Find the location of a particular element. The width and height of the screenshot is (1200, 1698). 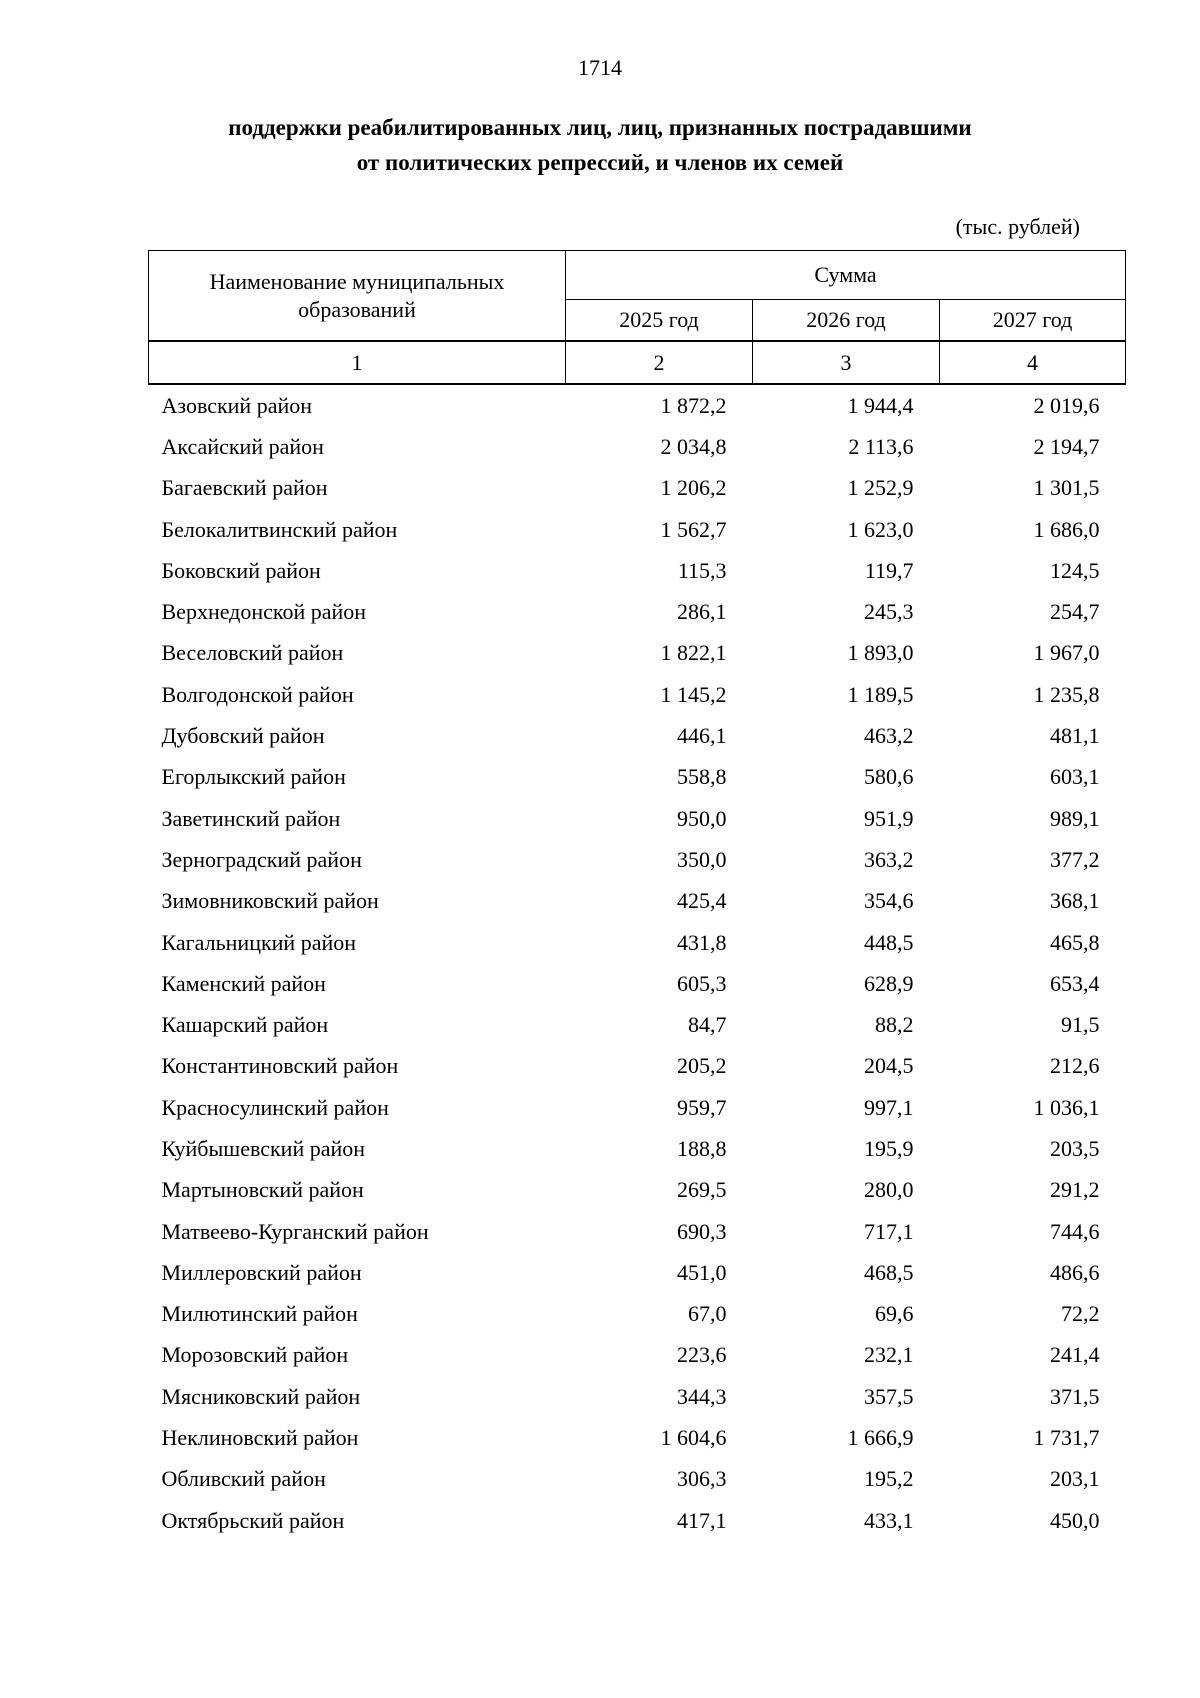

value-2027-cell: 212,6 is located at coordinates (1075, 1066).